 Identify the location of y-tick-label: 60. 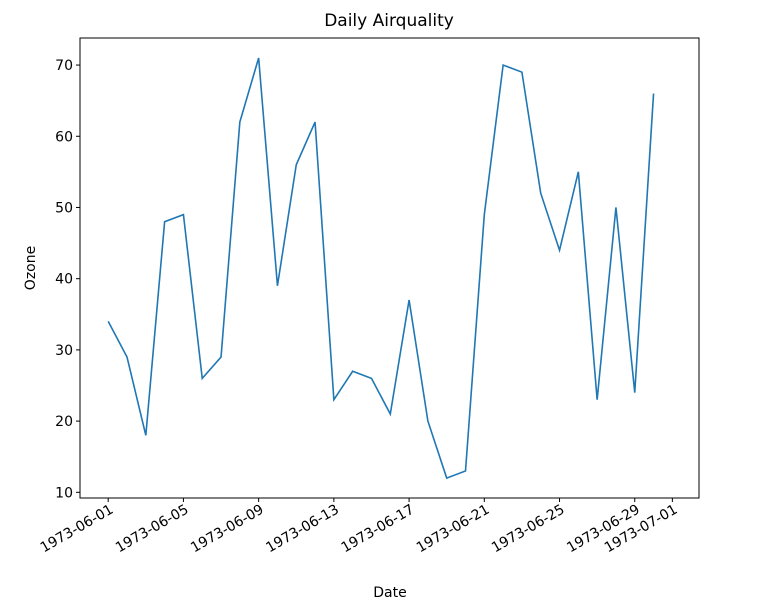
(64, 137).